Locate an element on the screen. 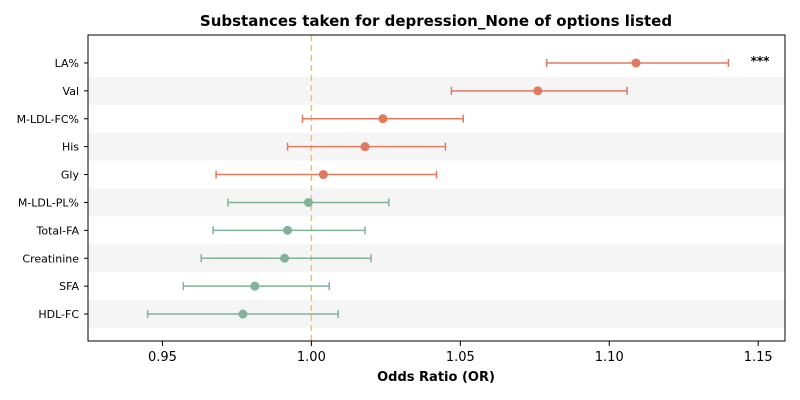 The image size is (800, 400). x-tick-label: 0.95 is located at coordinates (162, 357).